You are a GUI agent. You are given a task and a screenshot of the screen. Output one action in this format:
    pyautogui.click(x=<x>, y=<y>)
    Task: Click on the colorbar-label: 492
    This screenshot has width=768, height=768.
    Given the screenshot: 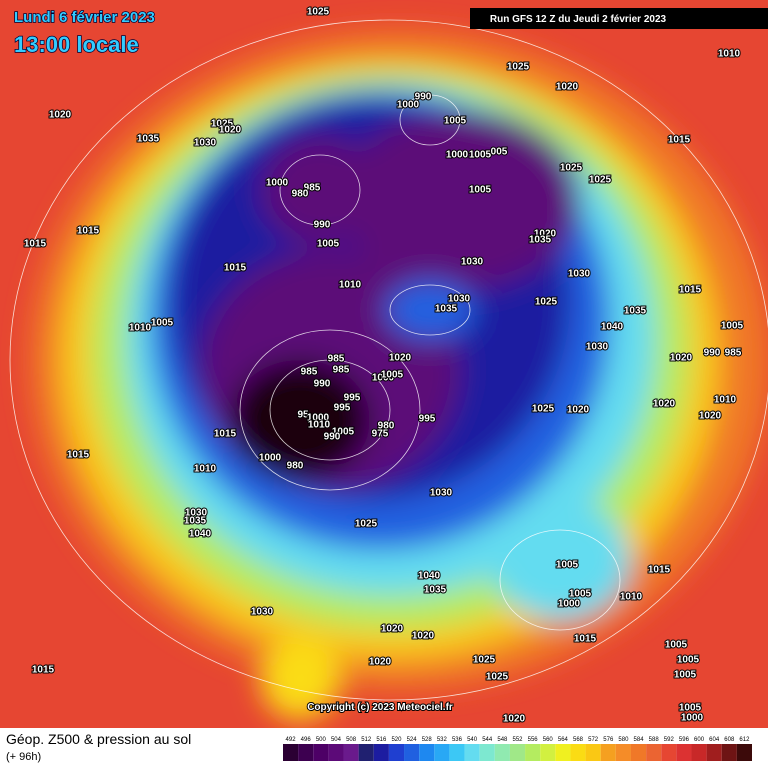 What is the action you would take?
    pyautogui.click(x=291, y=740)
    